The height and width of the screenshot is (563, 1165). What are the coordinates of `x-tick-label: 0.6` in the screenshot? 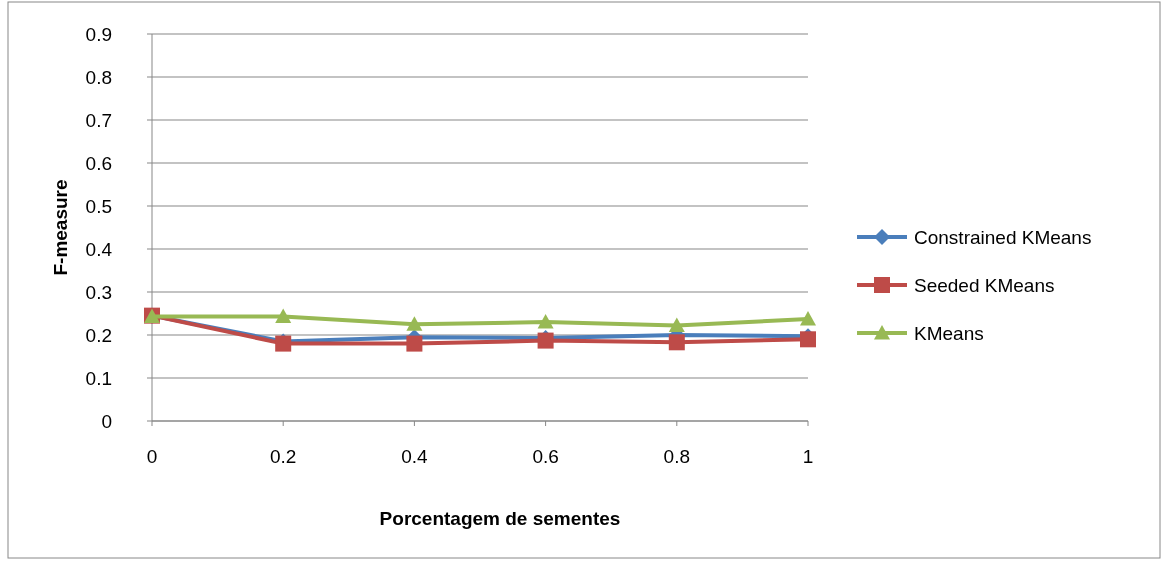 It's located at (545, 456).